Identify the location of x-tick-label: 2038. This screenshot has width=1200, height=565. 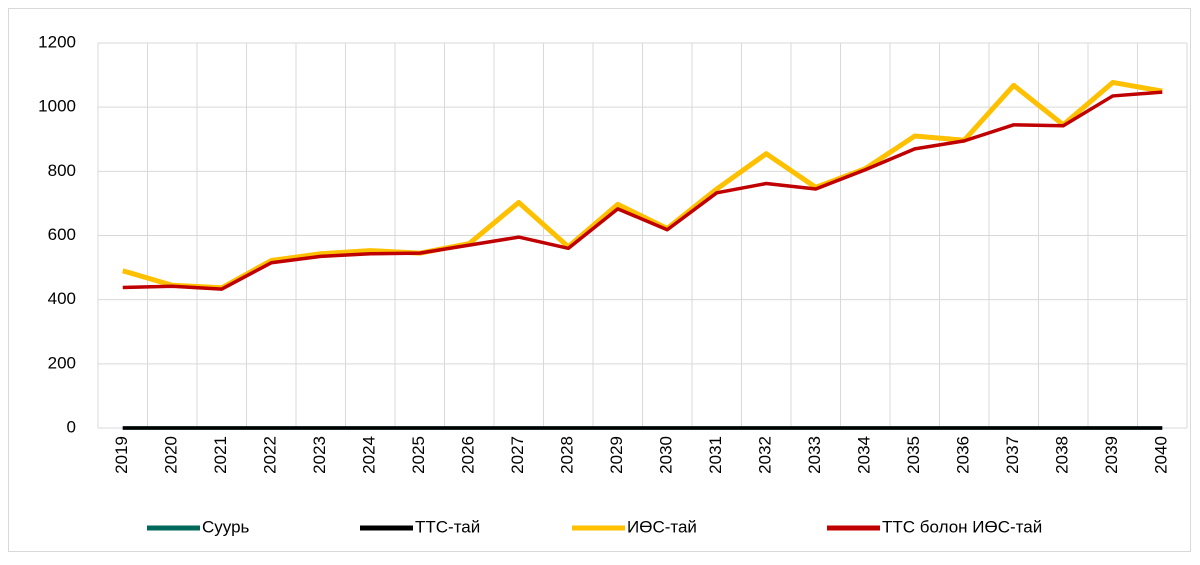
(1062, 455).